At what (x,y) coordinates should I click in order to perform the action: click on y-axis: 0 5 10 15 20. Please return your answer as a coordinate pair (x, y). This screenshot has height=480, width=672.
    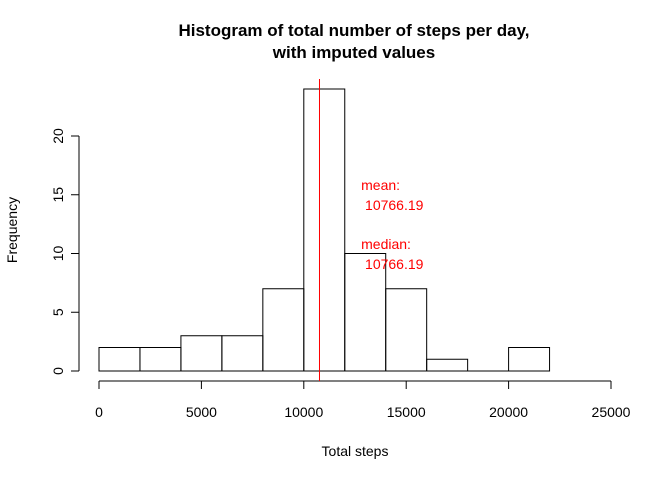
    Looking at the image, I should click on (65, 251).